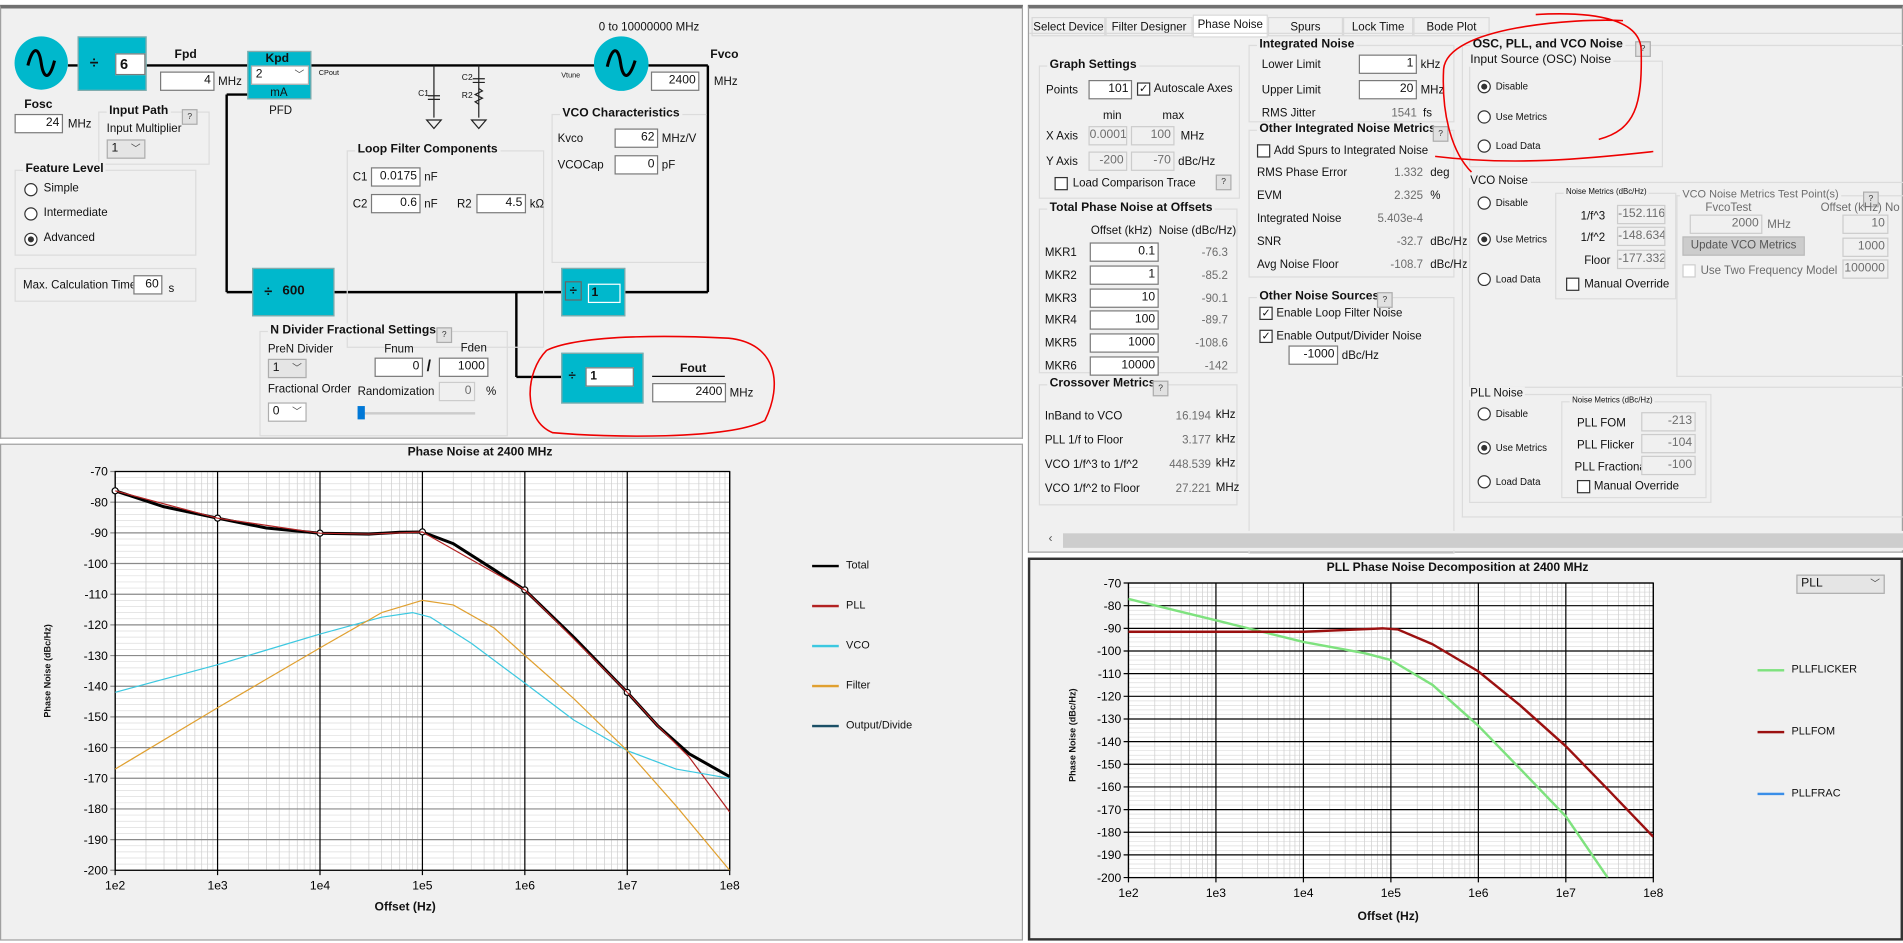 The width and height of the screenshot is (1903, 943). Describe the element at coordinates (31, 239) in the screenshot. I see `radio-advanced` at that location.